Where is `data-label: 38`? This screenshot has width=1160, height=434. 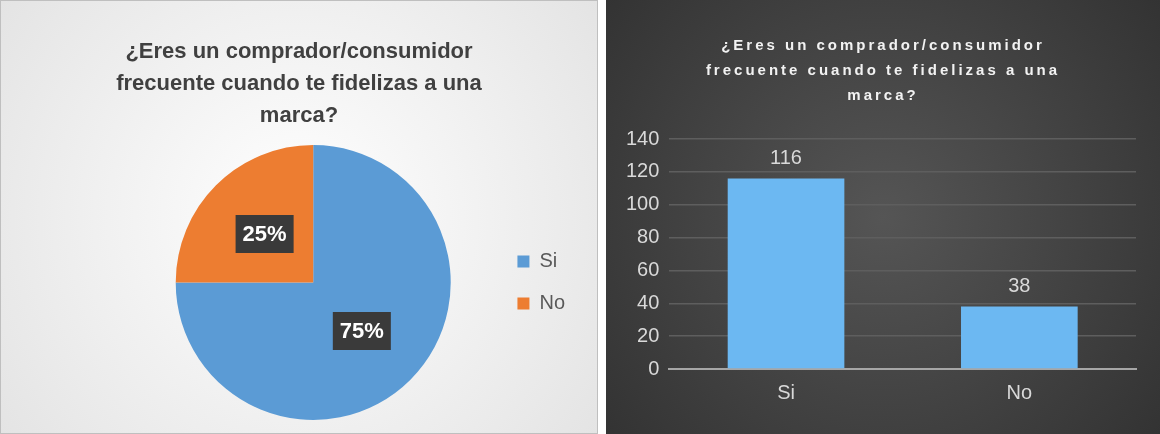 data-label: 38 is located at coordinates (1019, 285).